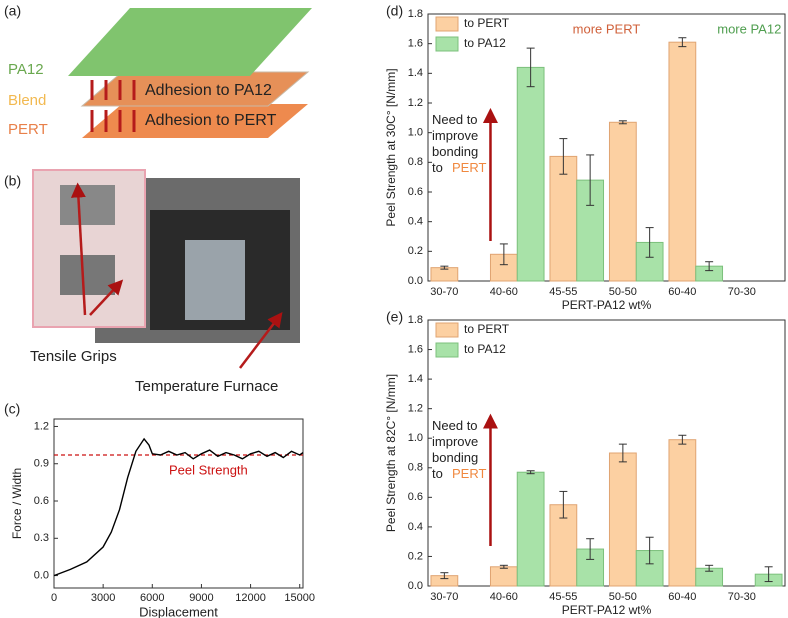  I want to click on x-axis-label: PERT-PA12 wt%, so click(607, 305).